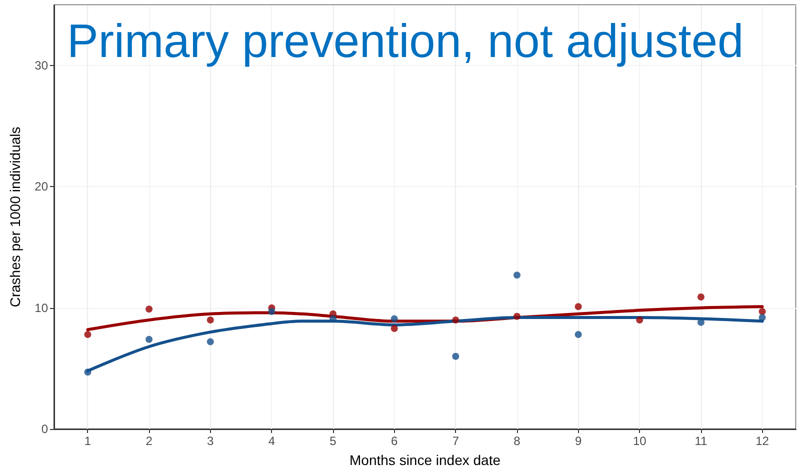 The height and width of the screenshot is (473, 798). I want to click on y-tick-label: 10, so click(41, 307).